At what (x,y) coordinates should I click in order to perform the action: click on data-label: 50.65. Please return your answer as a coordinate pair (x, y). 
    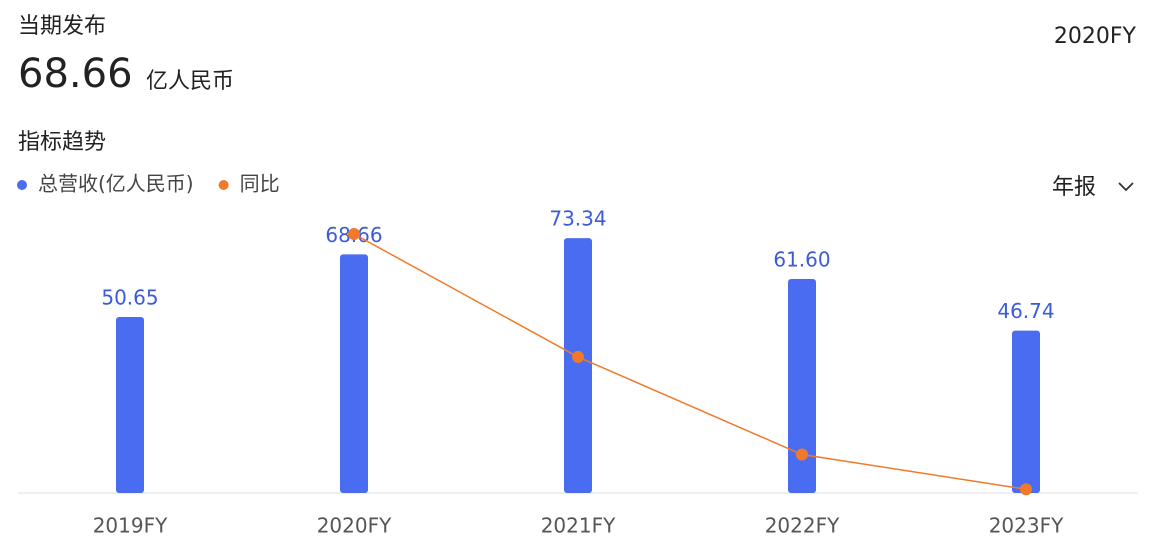
    Looking at the image, I should click on (129, 297).